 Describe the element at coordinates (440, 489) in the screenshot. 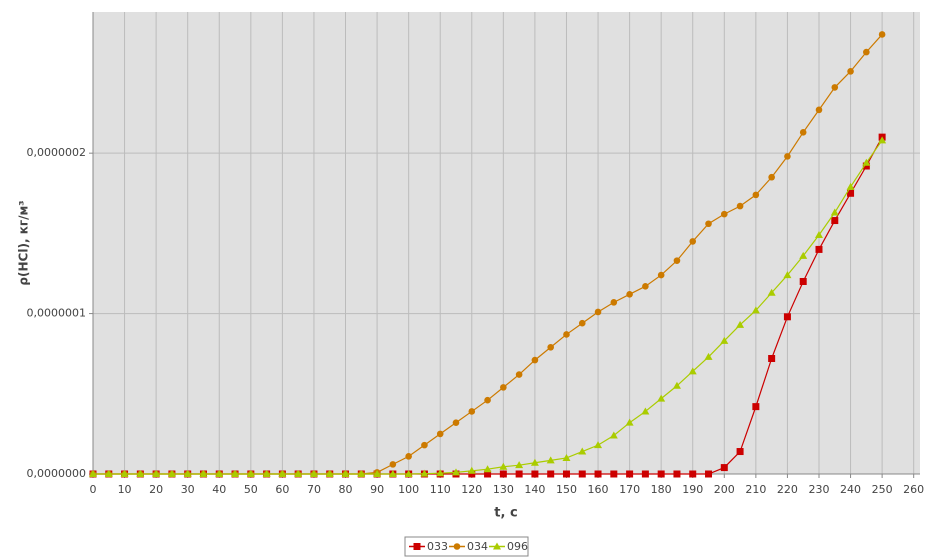

I see `x-tick-label: 110` at that location.